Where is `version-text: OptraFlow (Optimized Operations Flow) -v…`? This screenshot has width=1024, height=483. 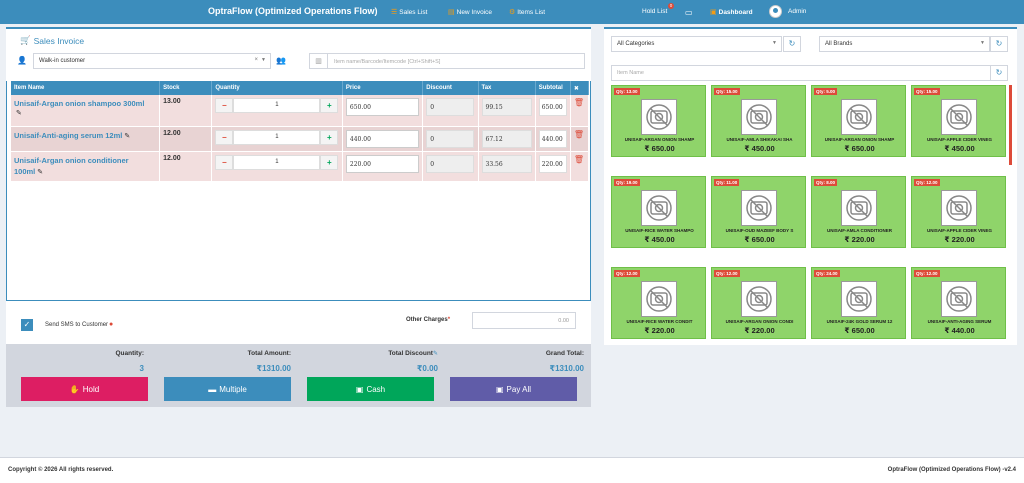 version-text: OptraFlow (Optimized Operations Flow) -v… is located at coordinates (951, 470).